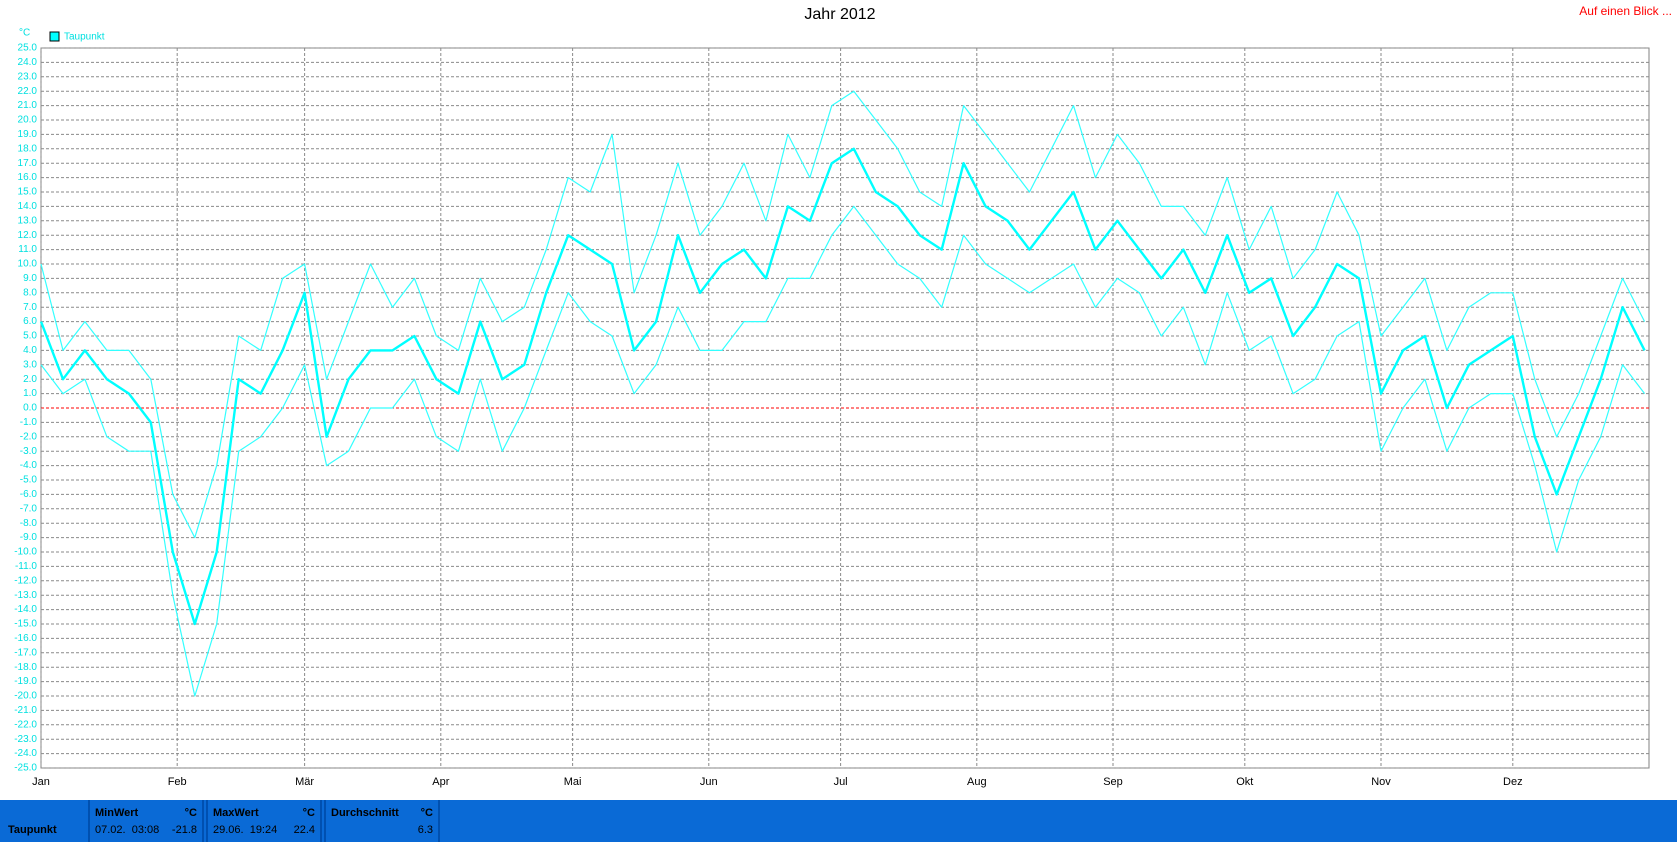 The width and height of the screenshot is (1677, 842). What do you see at coordinates (28, 76) in the screenshot?
I see `y-tick-label: 23.0` at bounding box center [28, 76].